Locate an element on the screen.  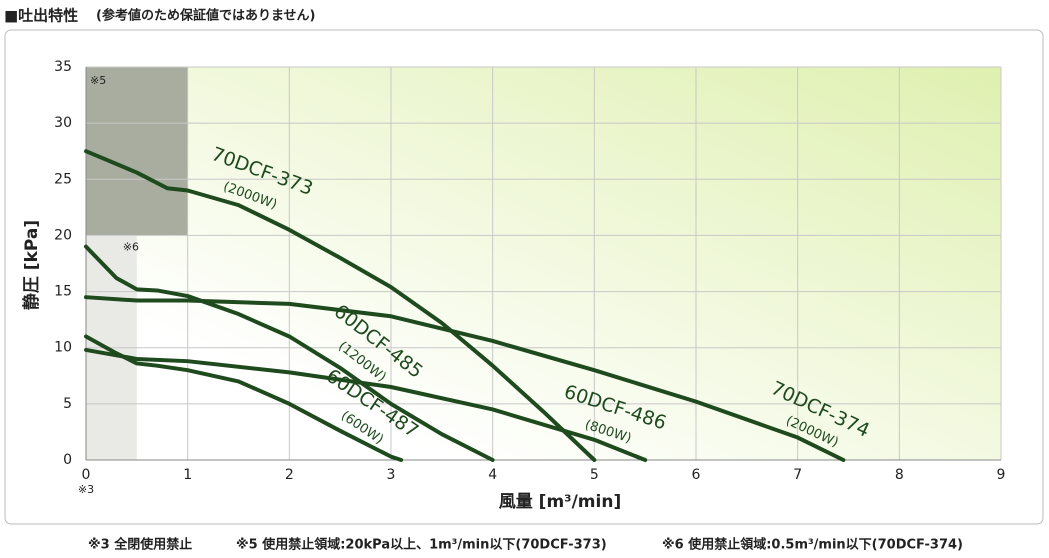
y-tick-label: 0 is located at coordinates (67, 460).